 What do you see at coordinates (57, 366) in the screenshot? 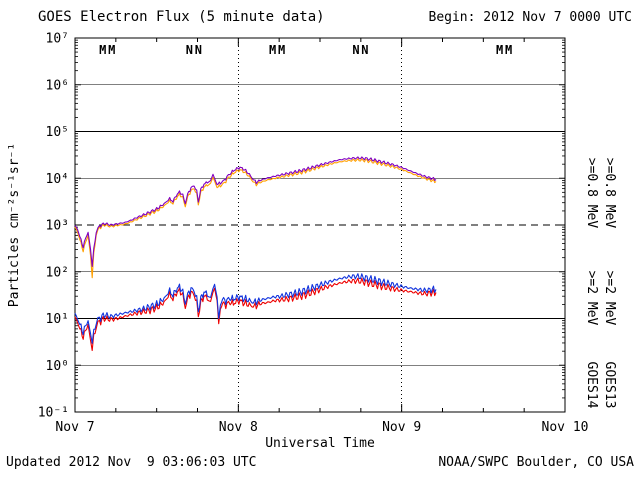
I see `y-tick-label: 10⁰` at bounding box center [57, 366].